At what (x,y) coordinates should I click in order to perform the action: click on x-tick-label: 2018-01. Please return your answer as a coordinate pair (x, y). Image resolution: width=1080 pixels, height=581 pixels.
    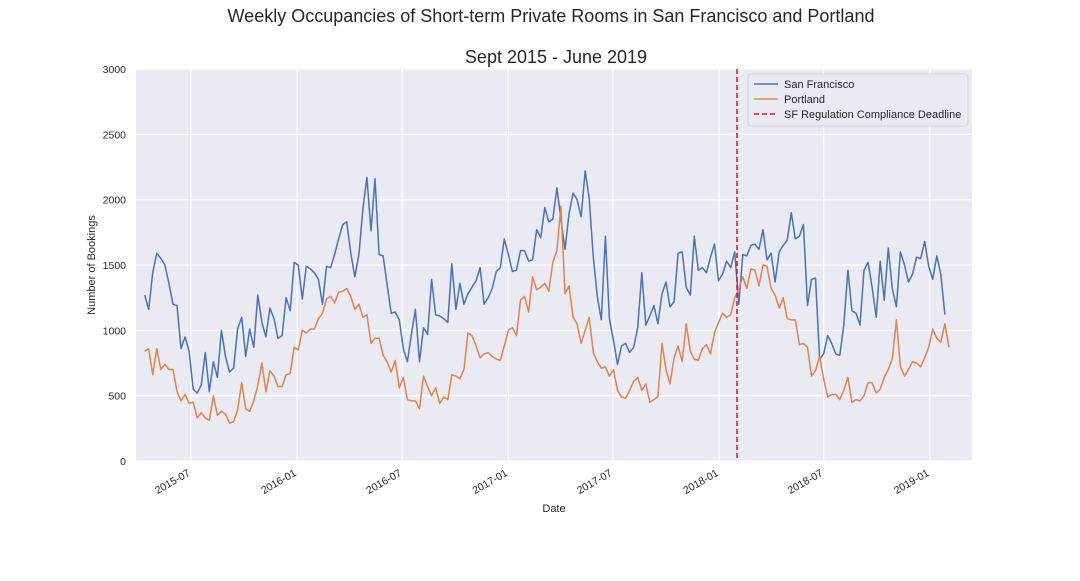
    Looking at the image, I should click on (701, 482).